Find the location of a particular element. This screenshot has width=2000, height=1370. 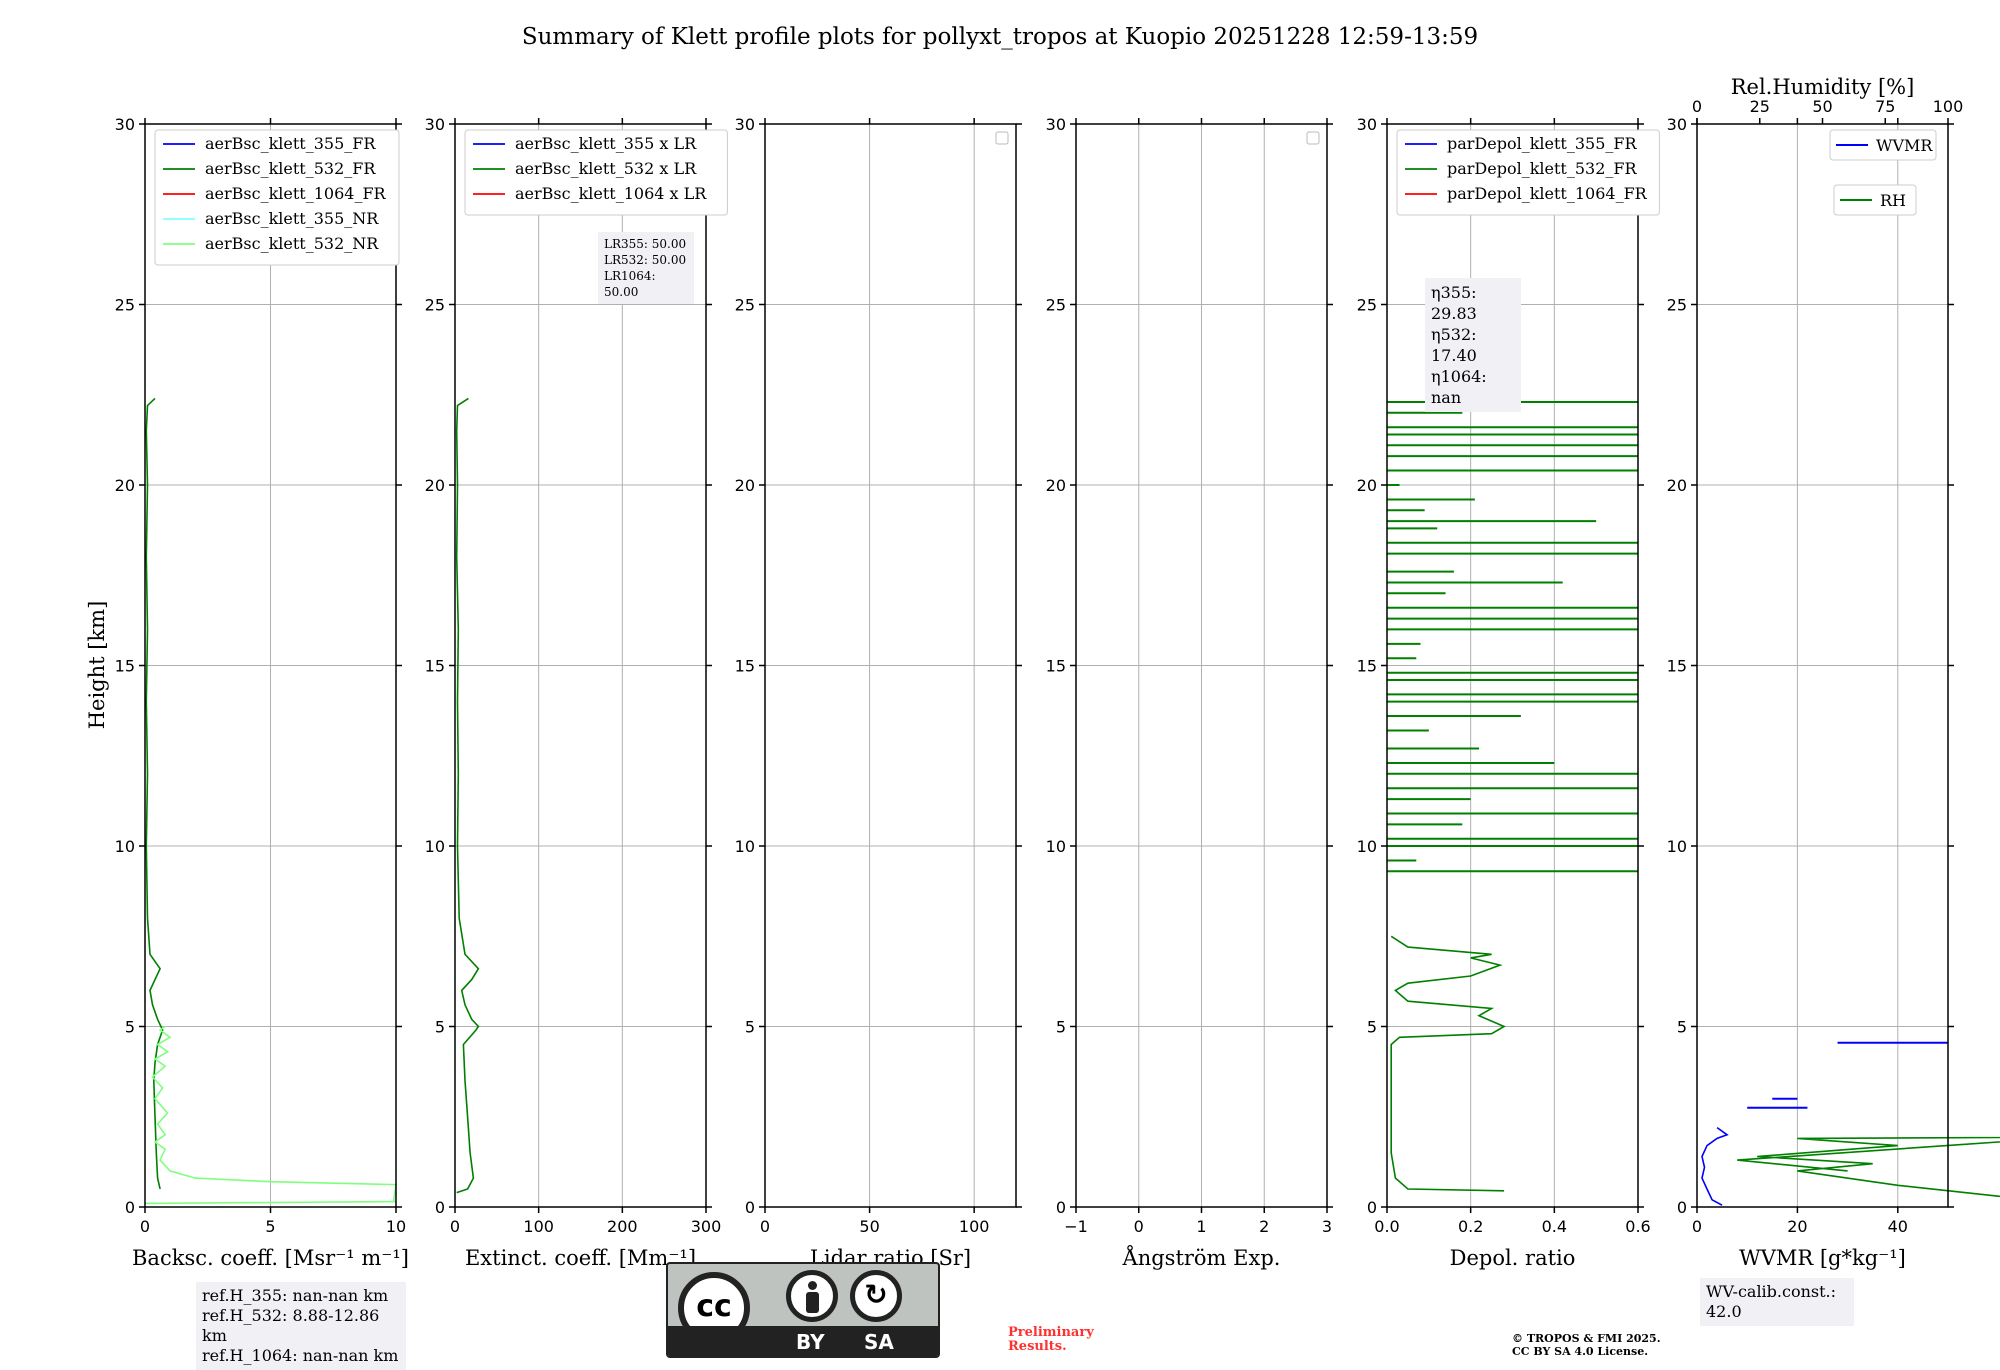

preliminary-line-1: Preliminary is located at coordinates (1051, 1332).